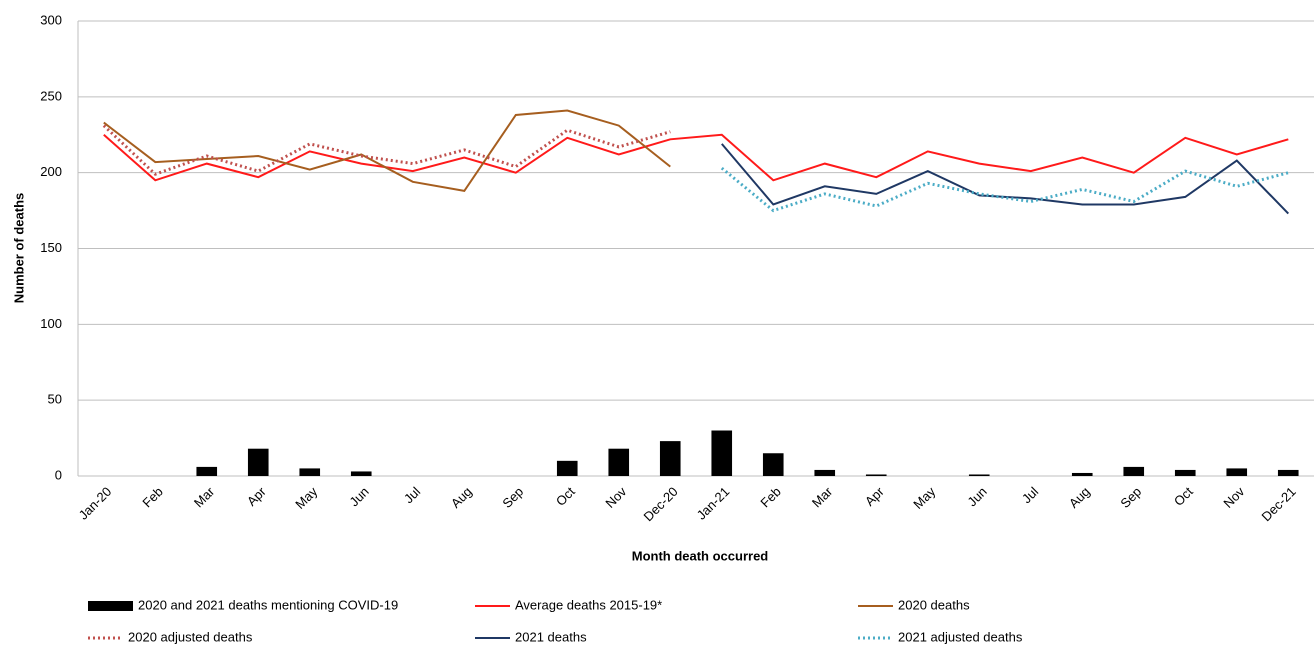 This screenshot has height=647, width=1314. Describe the element at coordinates (713, 503) in the screenshot. I see `x-tick-label: Jan-21` at that location.